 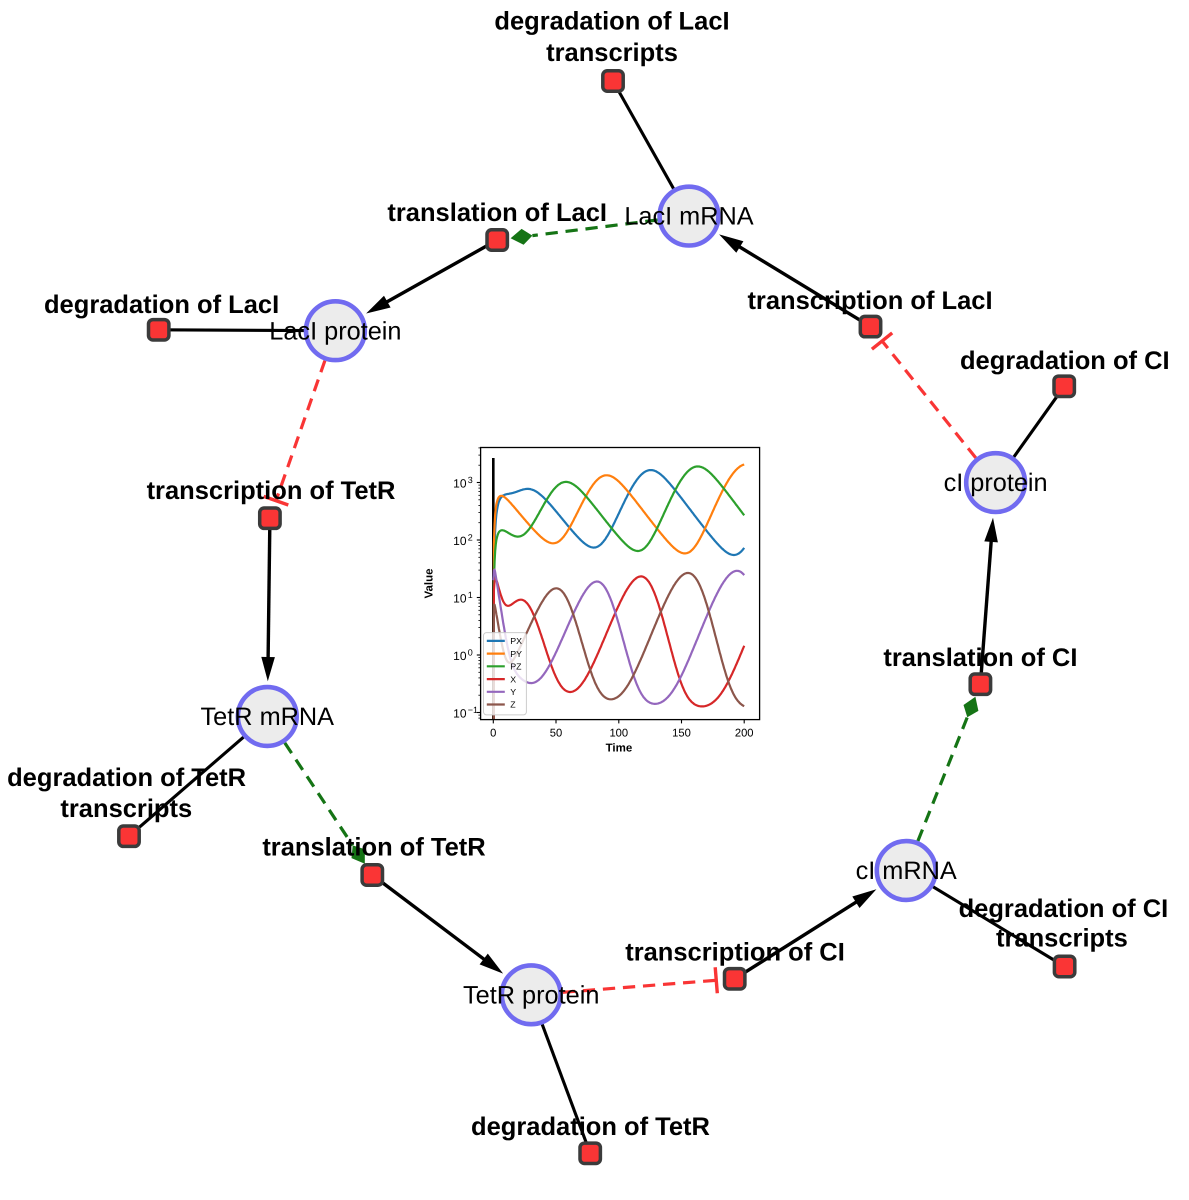 What do you see at coordinates (869, 301) in the screenshot?
I see `svg-text: transcription of LacI` at bounding box center [869, 301].